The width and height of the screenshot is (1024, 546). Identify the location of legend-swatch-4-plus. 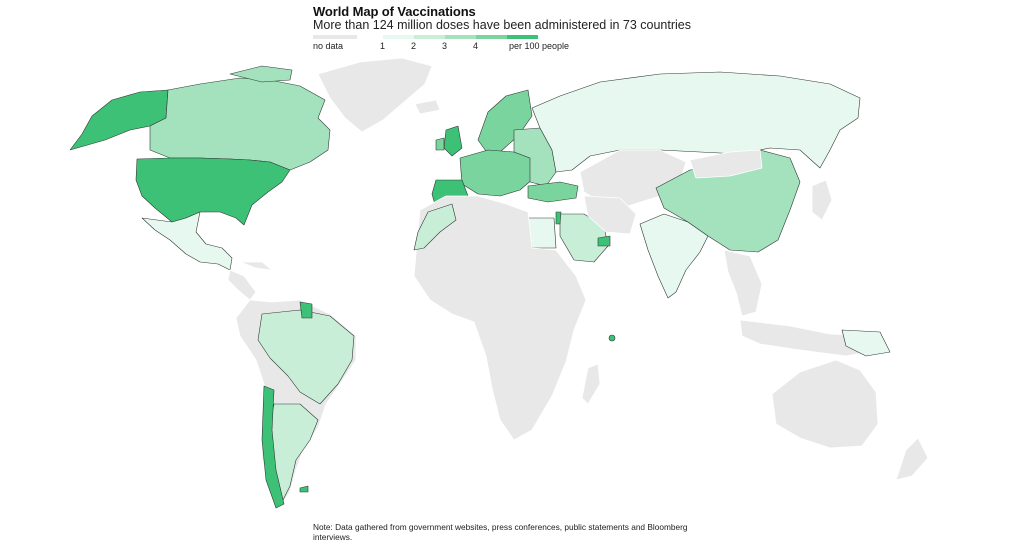
(522, 37).